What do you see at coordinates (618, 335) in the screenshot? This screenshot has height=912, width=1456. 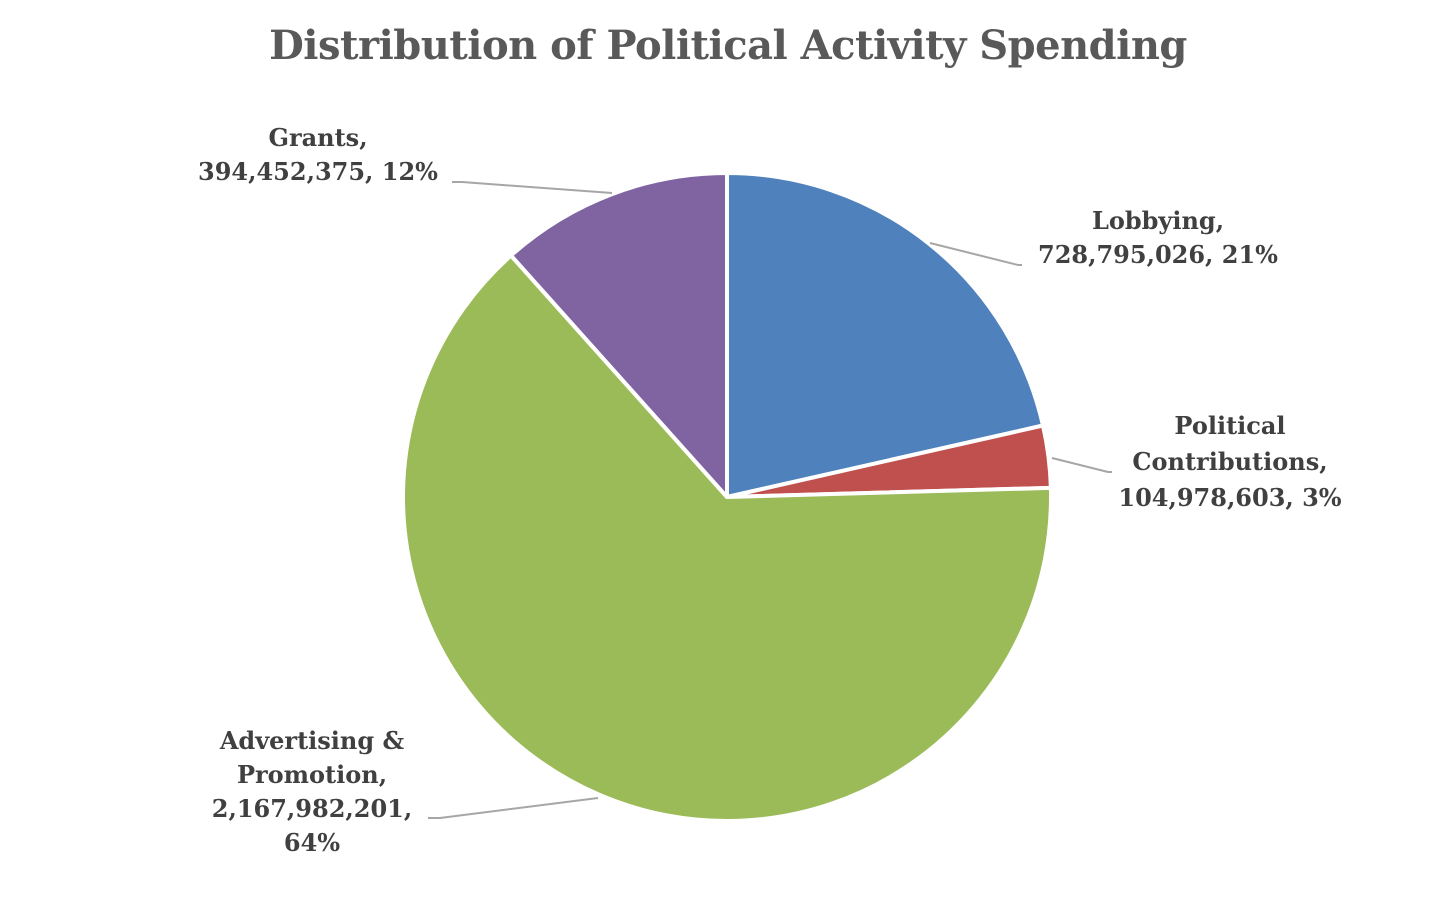 I see `pie-slice-grants` at bounding box center [618, 335].